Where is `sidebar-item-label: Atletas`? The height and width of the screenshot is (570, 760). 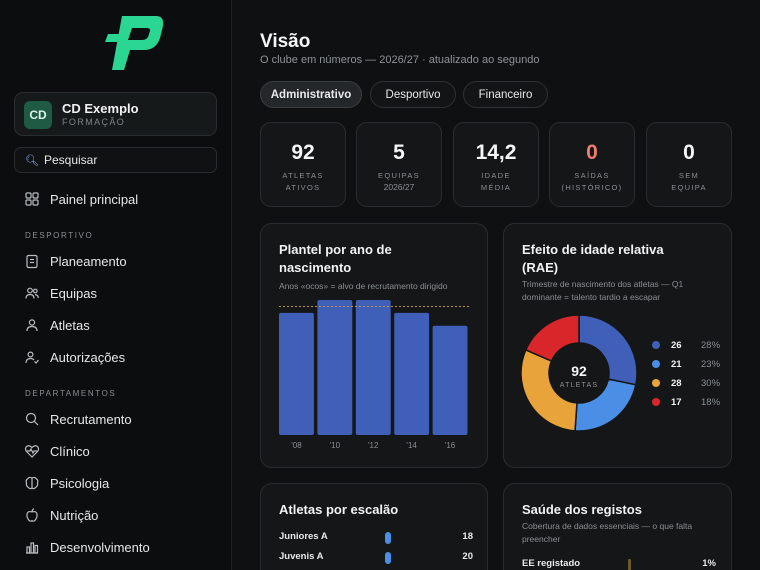
sidebar-item-label: Atletas is located at coordinates (70, 325).